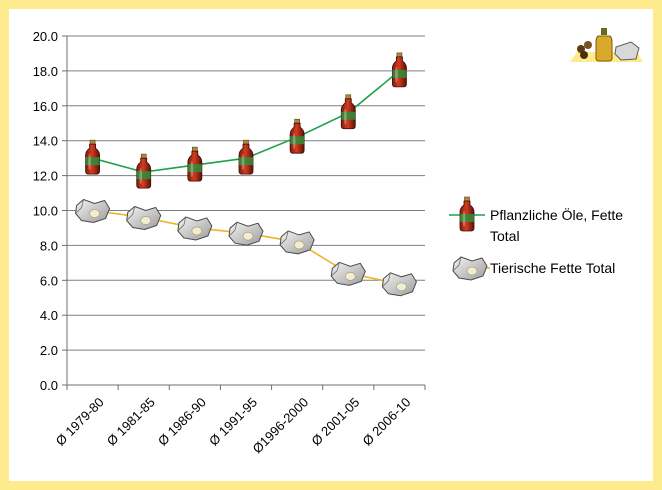 The image size is (662, 490). I want to click on y-tick-label: 12.0, so click(45, 176).